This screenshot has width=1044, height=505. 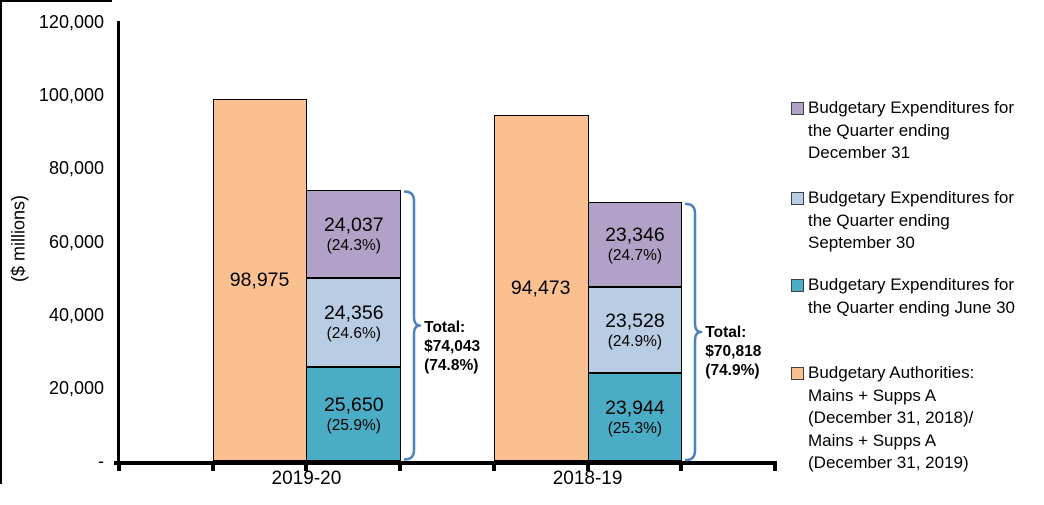 I want to click on total-label: Total: $74,043 (74.8%), so click(x=452, y=346).